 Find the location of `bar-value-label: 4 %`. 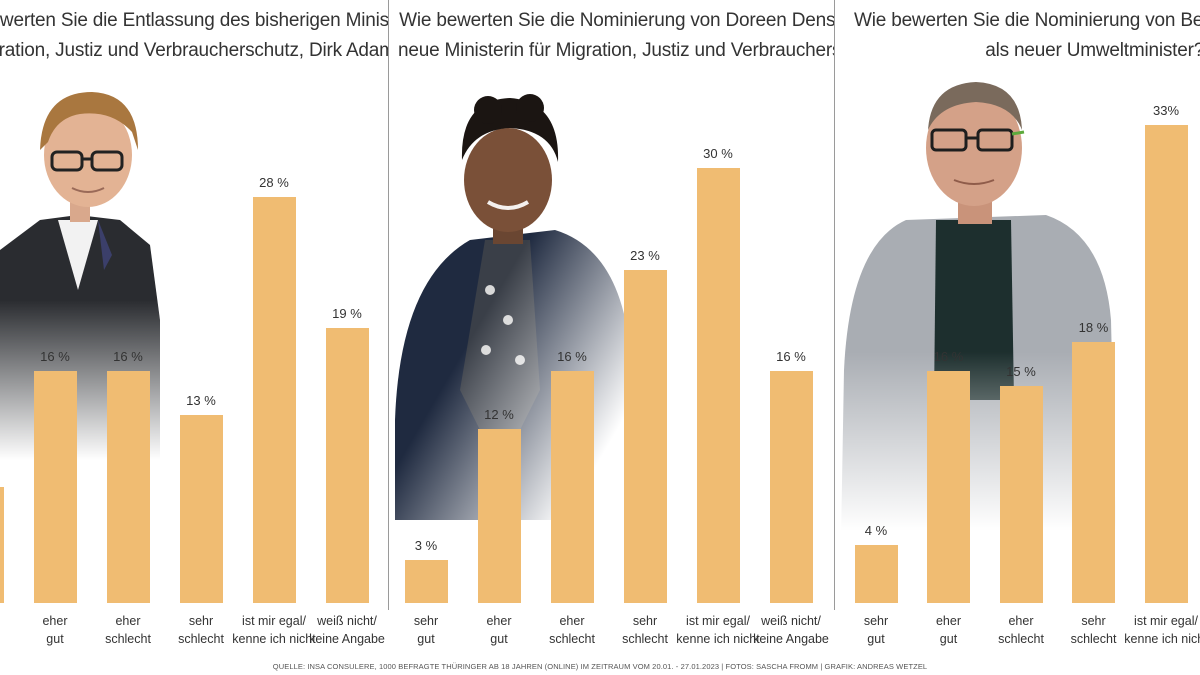

bar-value-label: 4 % is located at coordinates (876, 530).